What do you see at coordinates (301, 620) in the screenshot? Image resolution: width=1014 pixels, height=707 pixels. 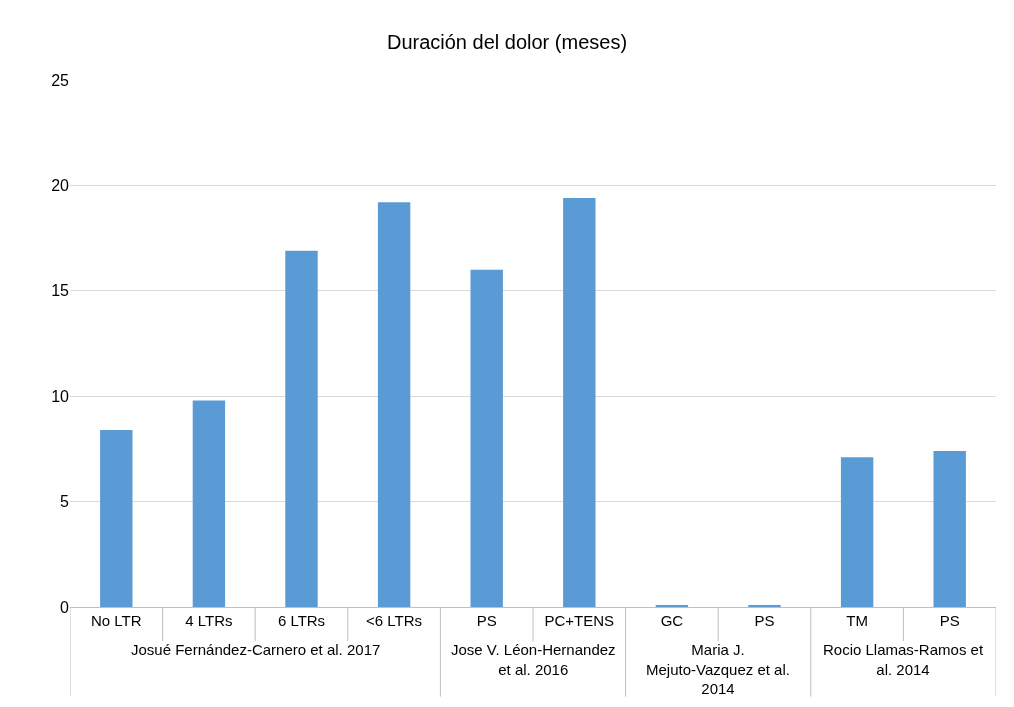 I see `x-tick-label: 6 LTRs` at bounding box center [301, 620].